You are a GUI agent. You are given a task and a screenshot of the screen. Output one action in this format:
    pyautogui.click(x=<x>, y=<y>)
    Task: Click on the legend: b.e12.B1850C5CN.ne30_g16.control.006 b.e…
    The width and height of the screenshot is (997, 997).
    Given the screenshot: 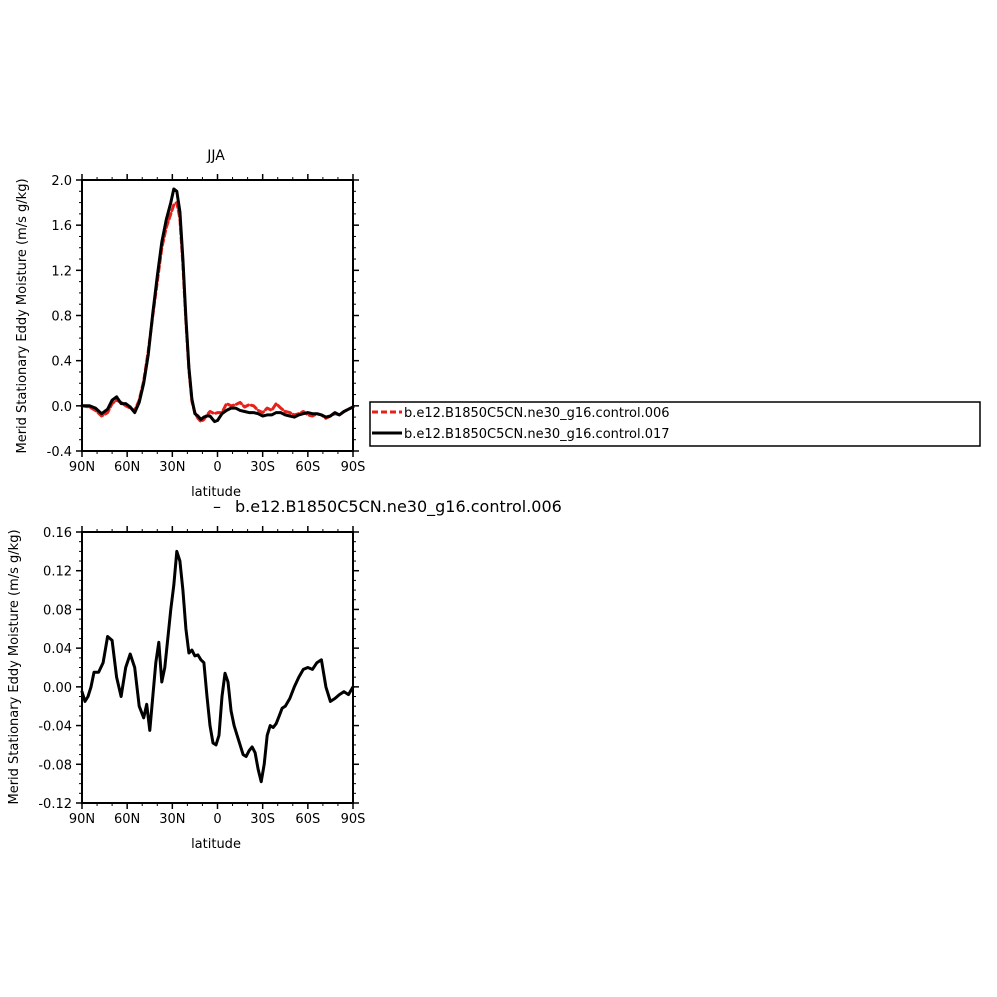 What is the action you would take?
    pyautogui.click(x=675, y=424)
    